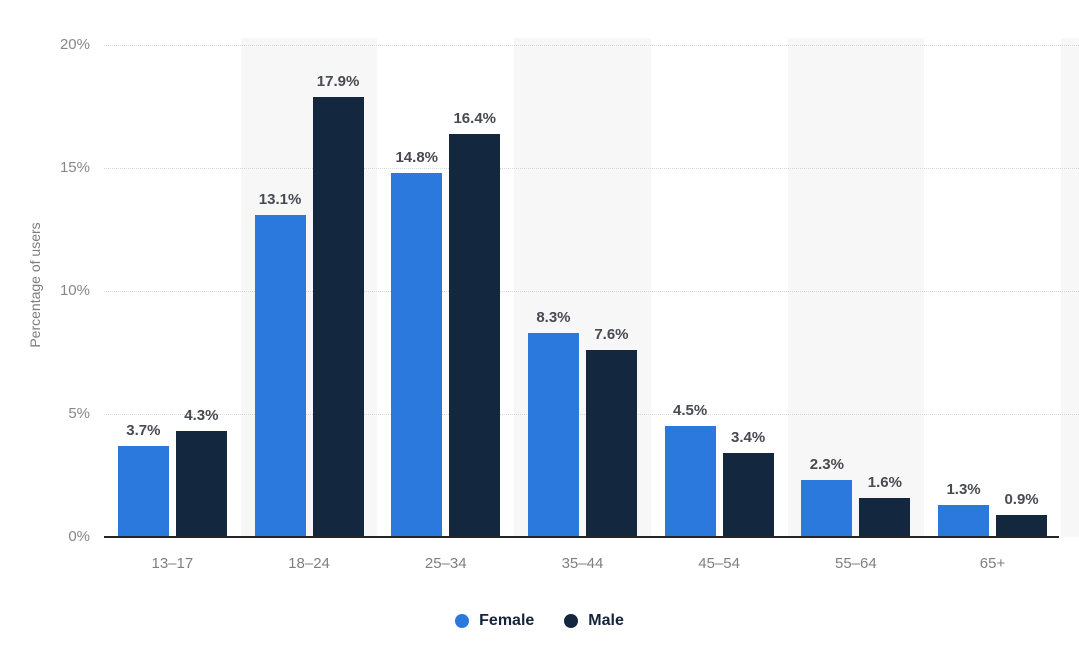 The width and height of the screenshot is (1079, 652). I want to click on bar-female-25–34, so click(417, 354).